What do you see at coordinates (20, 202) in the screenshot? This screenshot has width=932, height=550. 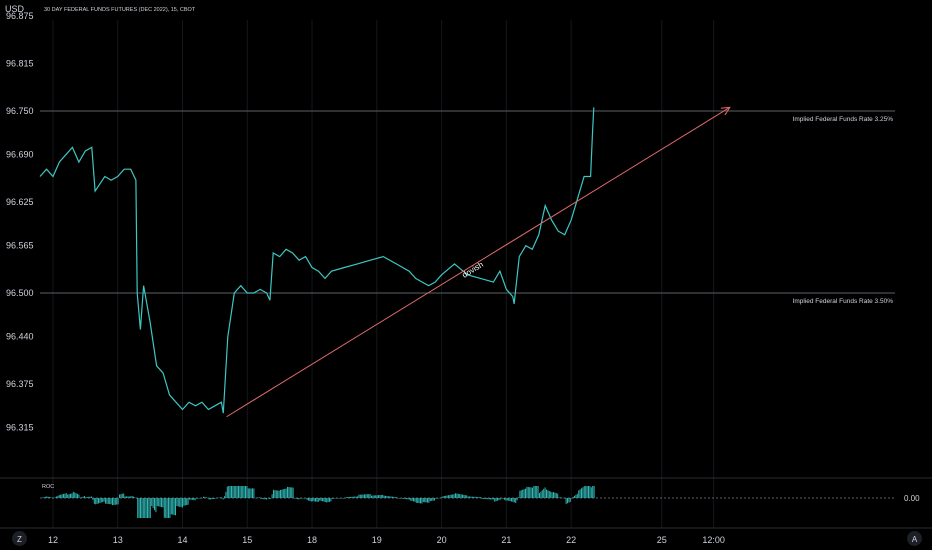 I see `y-tick-label: 96.625` at bounding box center [20, 202].